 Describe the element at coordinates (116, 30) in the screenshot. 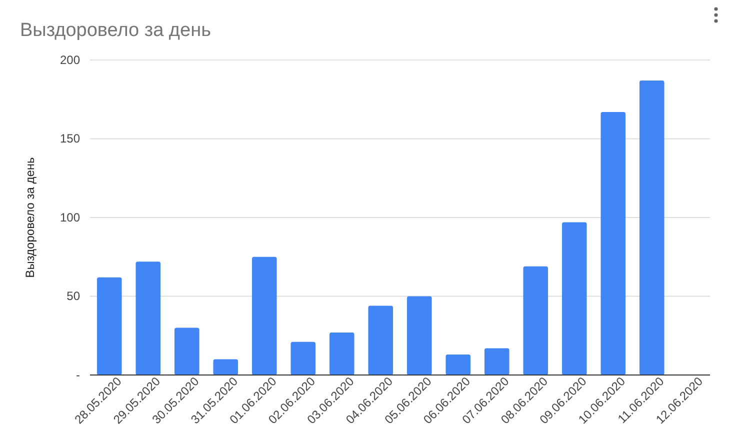

I see `chart-title: Выздоровело за день` at that location.